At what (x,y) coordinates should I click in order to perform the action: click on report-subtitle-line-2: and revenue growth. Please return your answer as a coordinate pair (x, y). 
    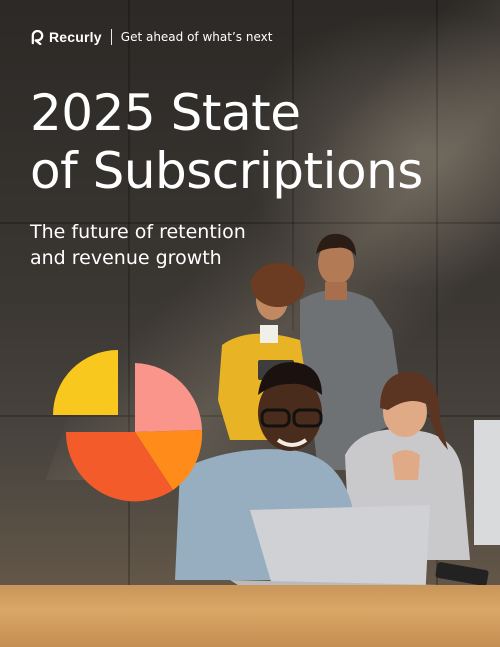
    Looking at the image, I should click on (126, 258).